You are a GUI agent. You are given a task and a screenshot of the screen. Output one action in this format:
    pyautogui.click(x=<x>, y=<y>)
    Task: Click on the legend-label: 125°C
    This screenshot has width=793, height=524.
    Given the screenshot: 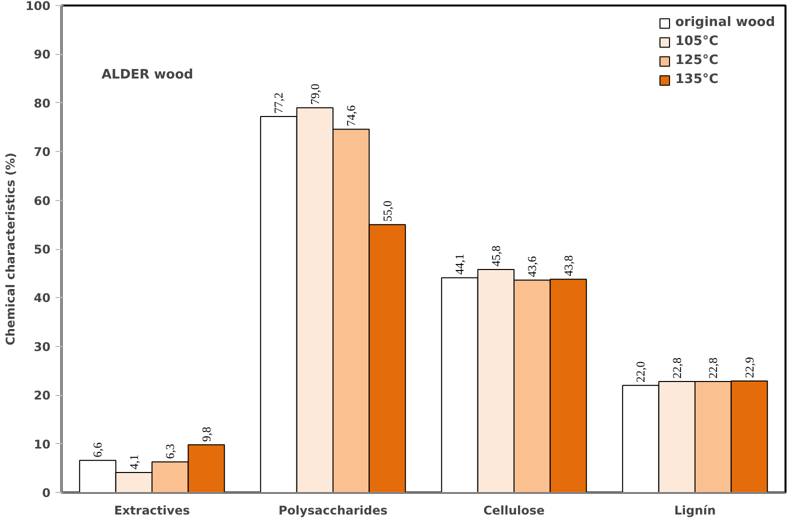 What is the action you would take?
    pyautogui.click(x=696, y=60)
    